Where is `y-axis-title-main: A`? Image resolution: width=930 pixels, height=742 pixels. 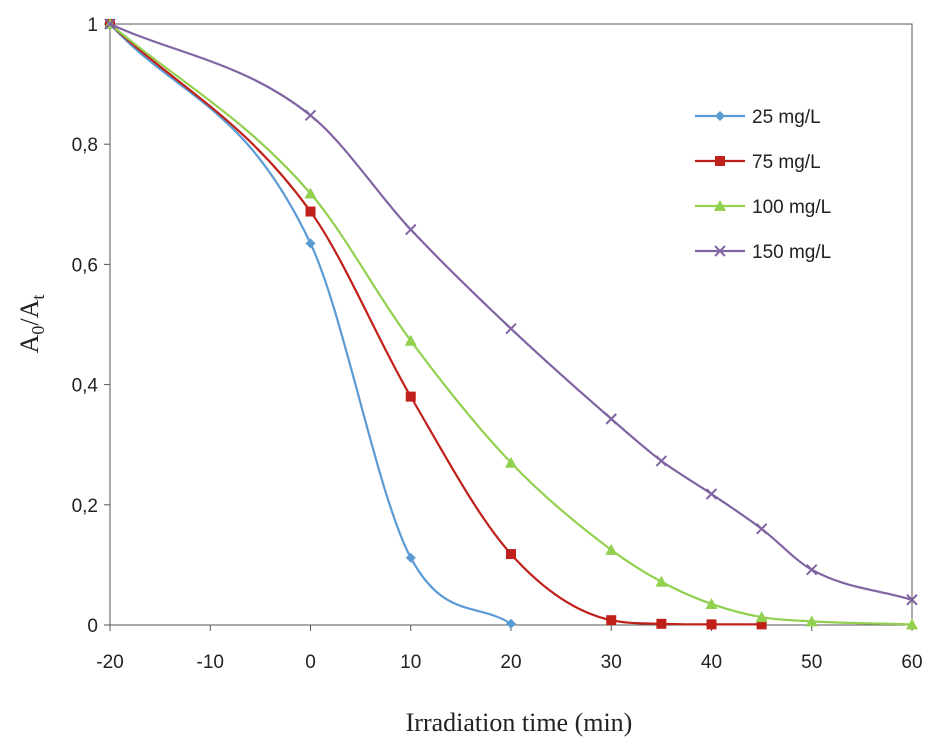 y-axis-title-main: A is located at coordinates (29, 343).